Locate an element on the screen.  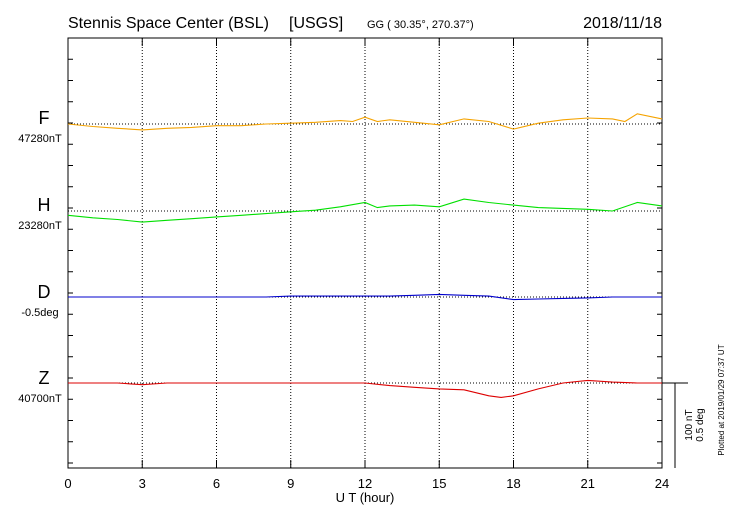
baseline-label-f: 47280nT is located at coordinates (40, 139).